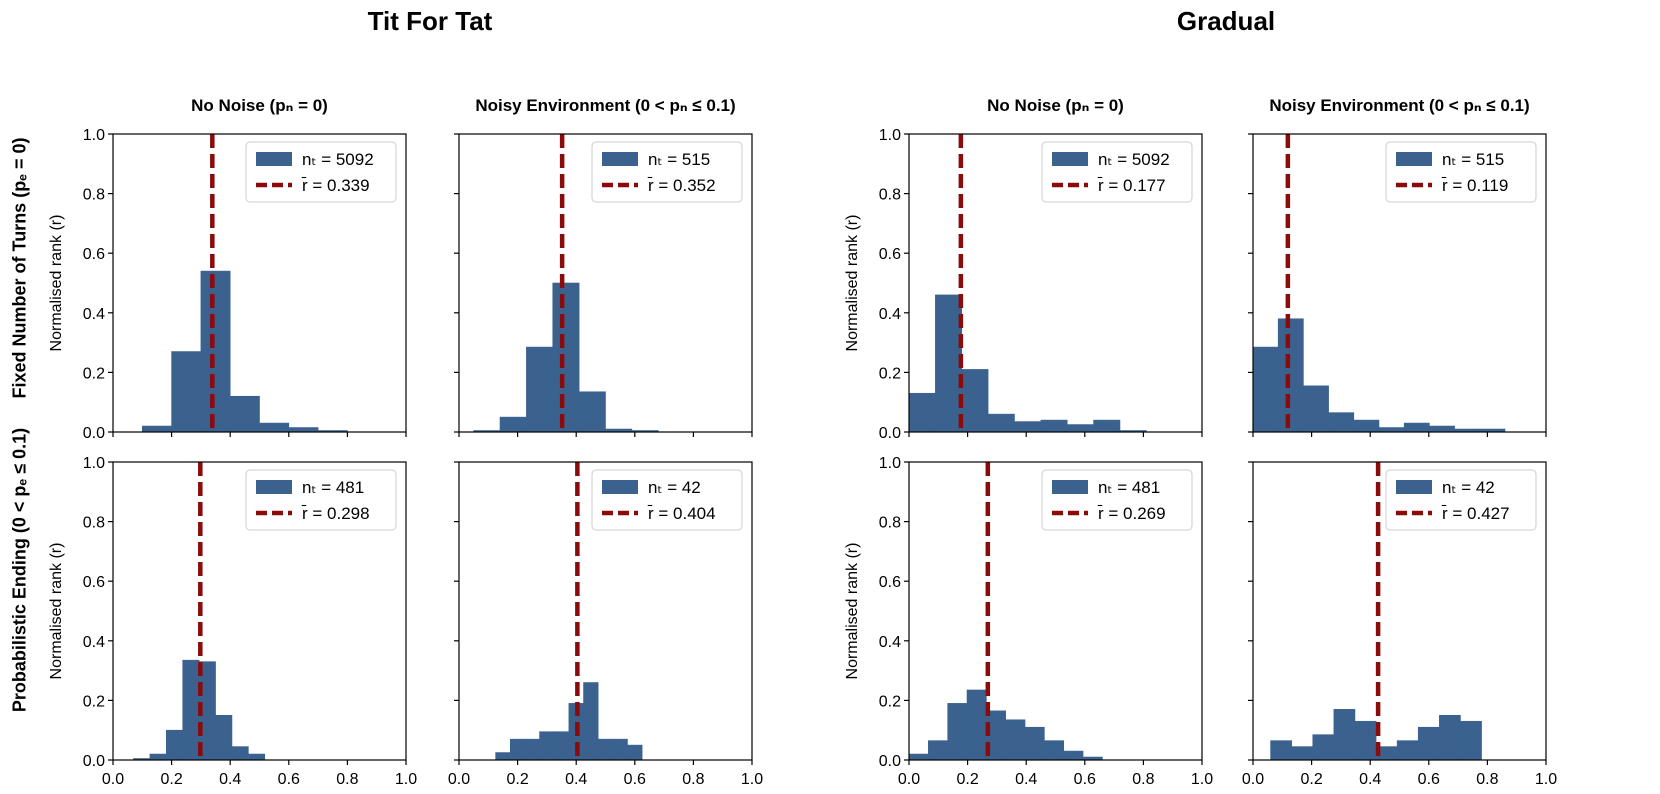 The image size is (1660, 794). Describe the element at coordinates (679, 159) in the screenshot. I see `panel-1-legend-n-label: nₜ = 515` at that location.